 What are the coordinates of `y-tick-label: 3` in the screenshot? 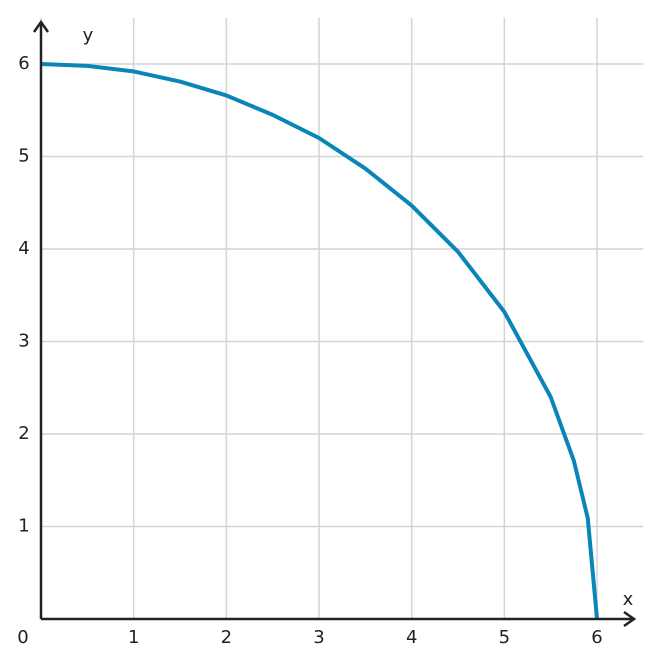 It's located at (23, 341).